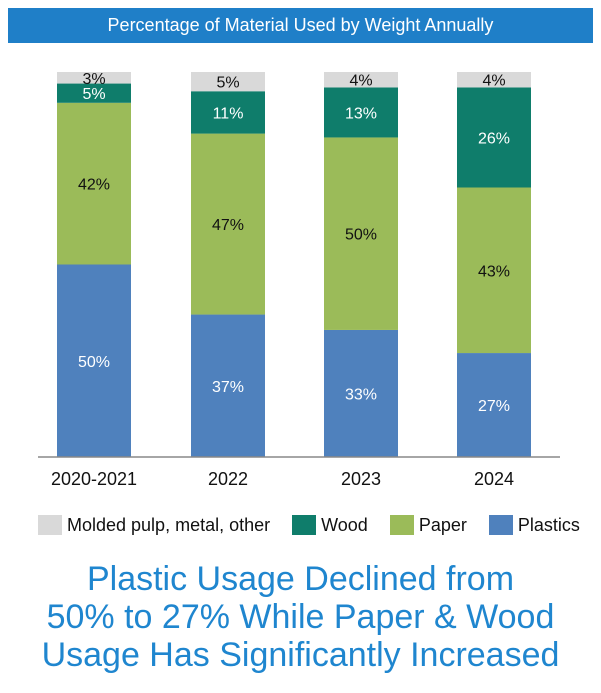 This screenshot has width=601, height=693. What do you see at coordinates (169, 524) in the screenshot?
I see `legend-label-other: Molded pulp, metal, other` at bounding box center [169, 524].